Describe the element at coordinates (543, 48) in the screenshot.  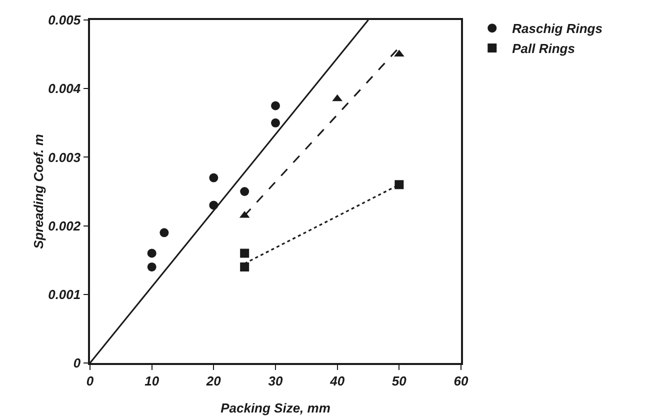
I see `legend-label: Pall Rings` at that location.